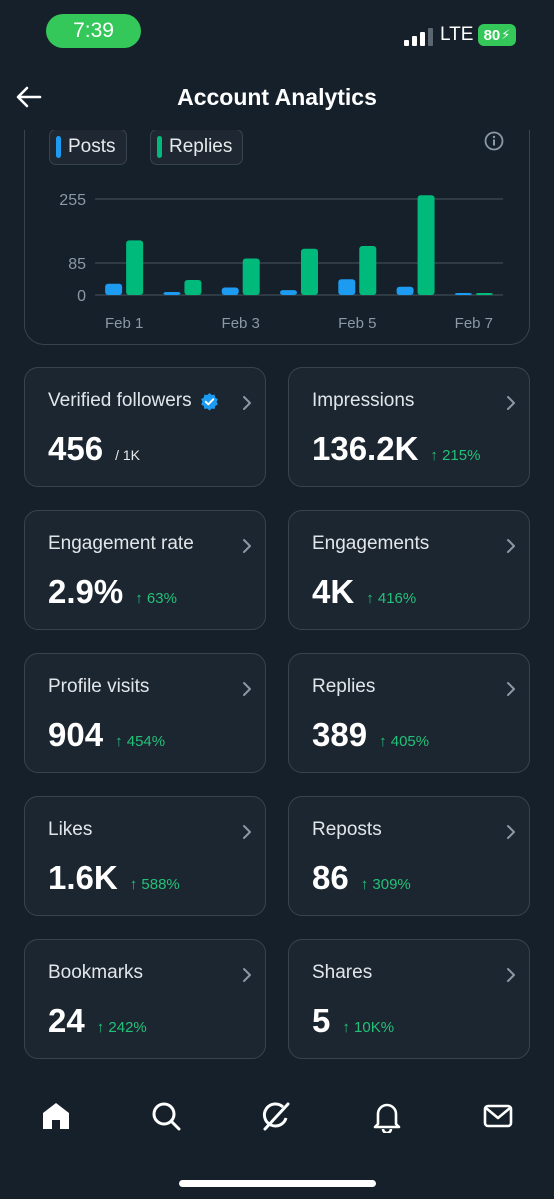 Image resolution: width=554 pixels, height=1199 pixels. What do you see at coordinates (121, 543) in the screenshot?
I see `stat-label: Engagement rate` at bounding box center [121, 543].